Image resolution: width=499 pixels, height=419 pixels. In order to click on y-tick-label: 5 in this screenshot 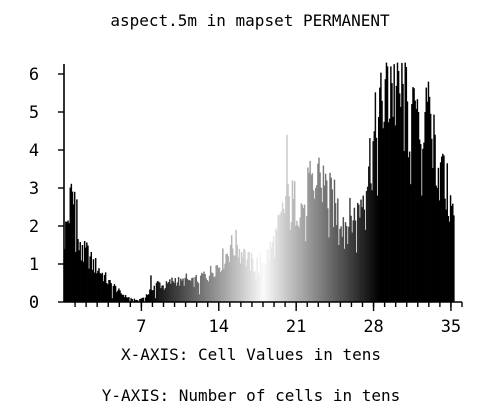, I will do `click(34, 113)`.